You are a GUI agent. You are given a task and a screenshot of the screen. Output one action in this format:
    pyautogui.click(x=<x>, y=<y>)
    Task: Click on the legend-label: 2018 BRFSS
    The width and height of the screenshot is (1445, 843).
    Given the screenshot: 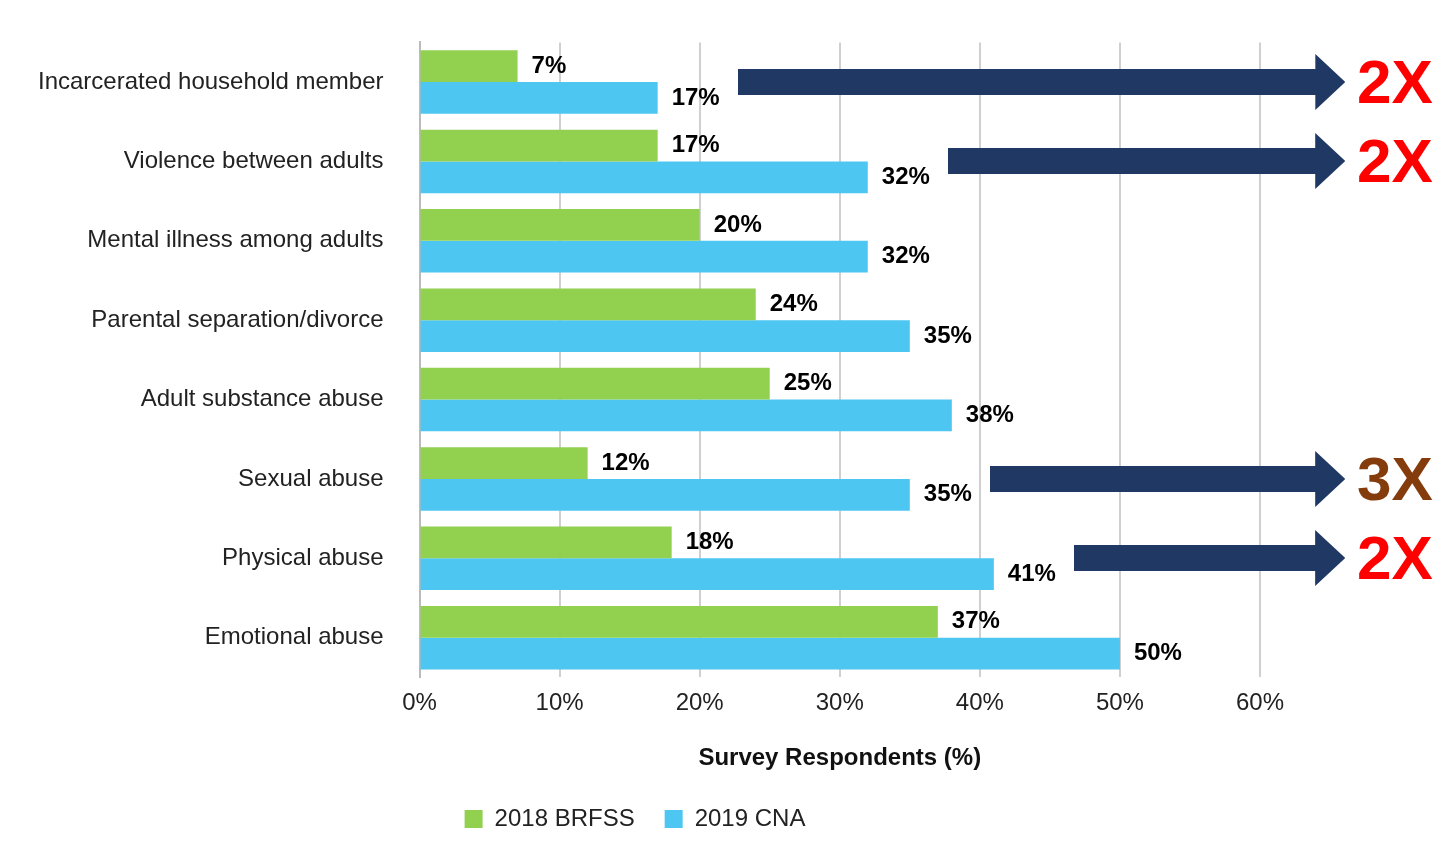 What is the action you would take?
    pyautogui.click(x=564, y=817)
    